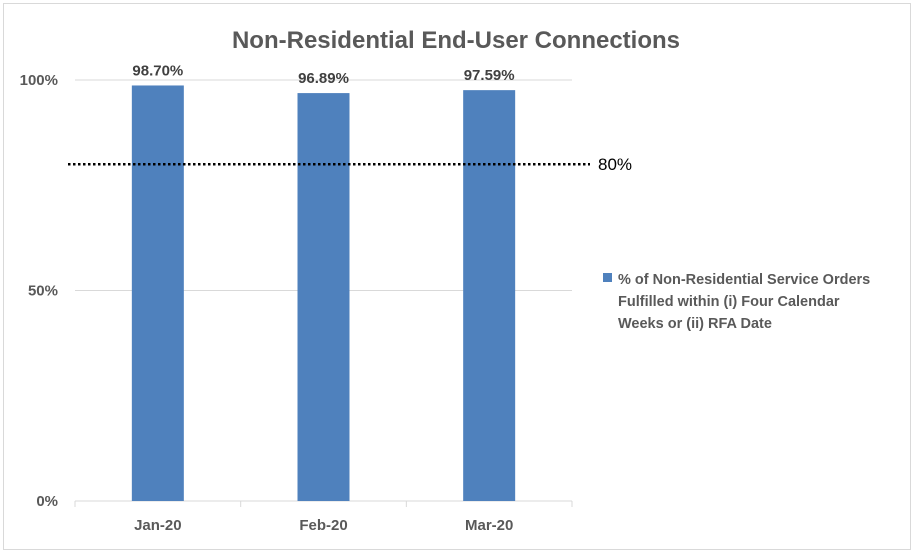 This screenshot has width=916, height=555. What do you see at coordinates (695, 324) in the screenshot?
I see `legend-label: Weeks or (ii) RFA Date` at bounding box center [695, 324].